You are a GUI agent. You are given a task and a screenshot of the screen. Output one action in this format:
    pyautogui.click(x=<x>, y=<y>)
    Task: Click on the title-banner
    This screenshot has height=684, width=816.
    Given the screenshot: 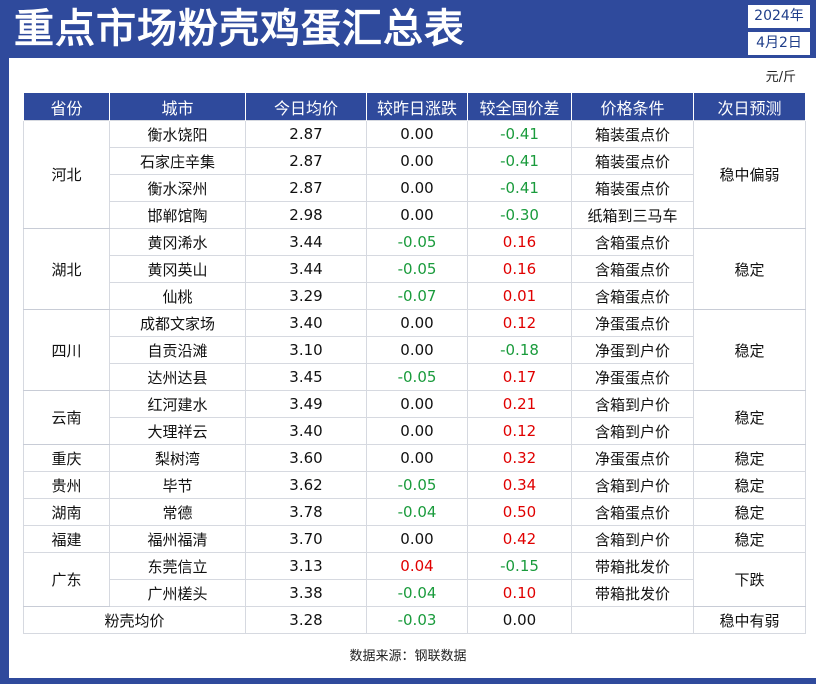 What is the action you would take?
    pyautogui.click(x=408, y=29)
    